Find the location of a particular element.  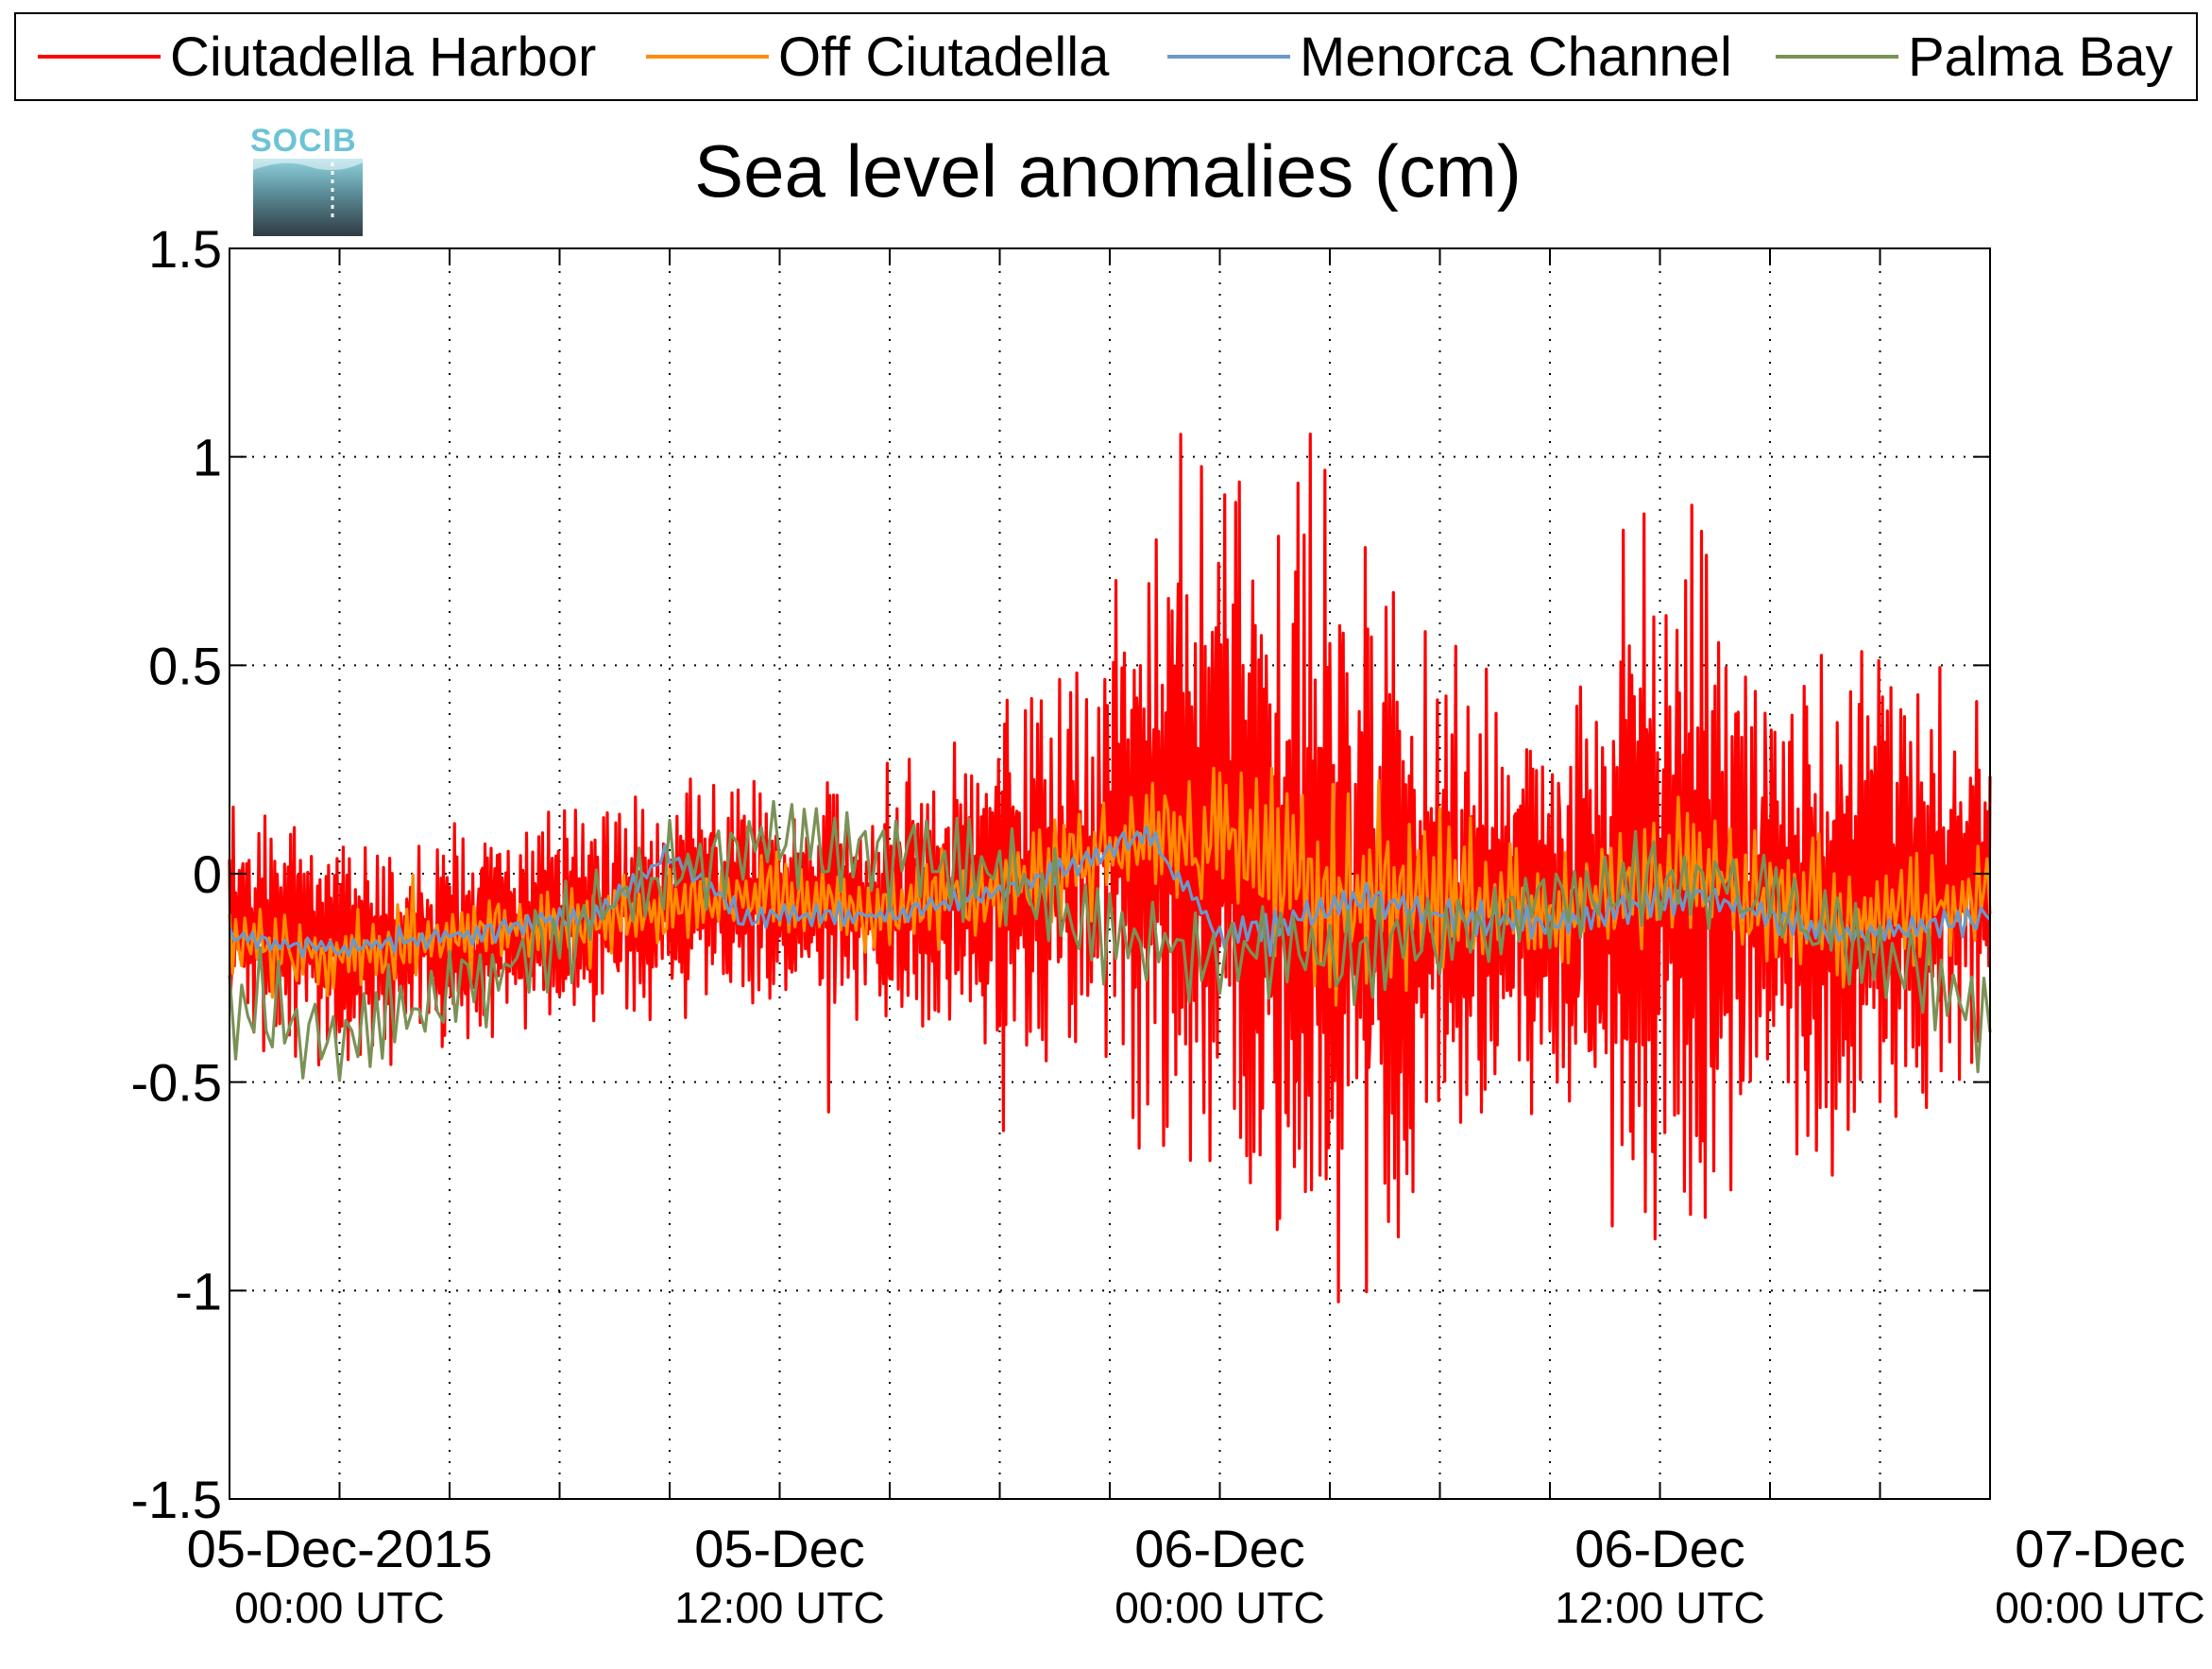

legend-label: Off Ciutadella is located at coordinates (944, 57).